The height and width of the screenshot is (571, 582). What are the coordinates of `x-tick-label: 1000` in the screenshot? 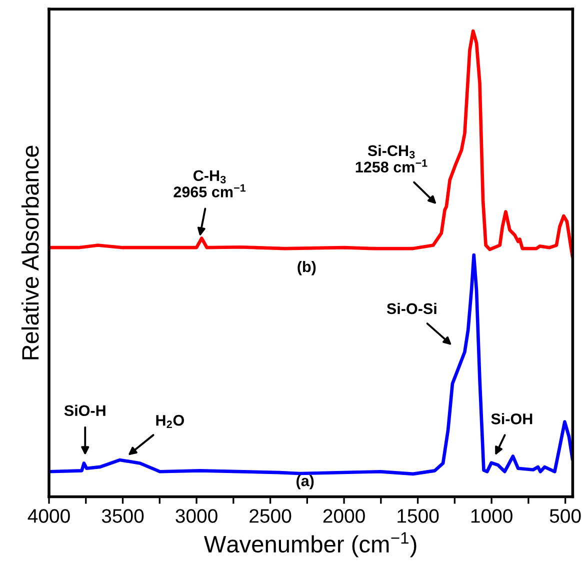 It's located at (491, 516).